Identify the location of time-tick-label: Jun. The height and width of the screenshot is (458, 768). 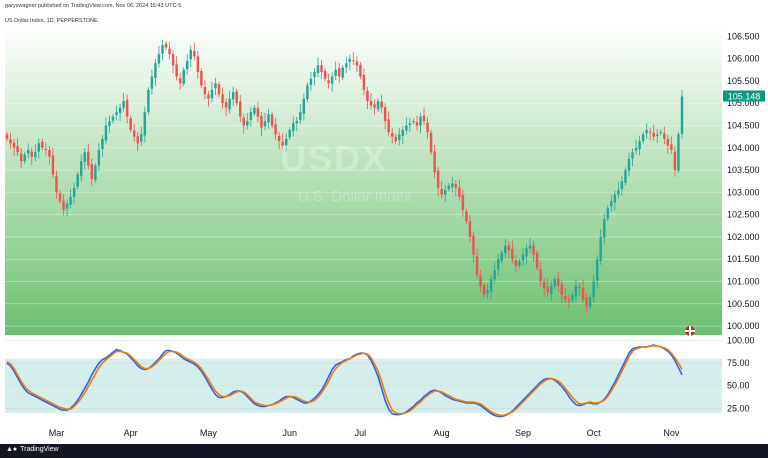
(289, 433).